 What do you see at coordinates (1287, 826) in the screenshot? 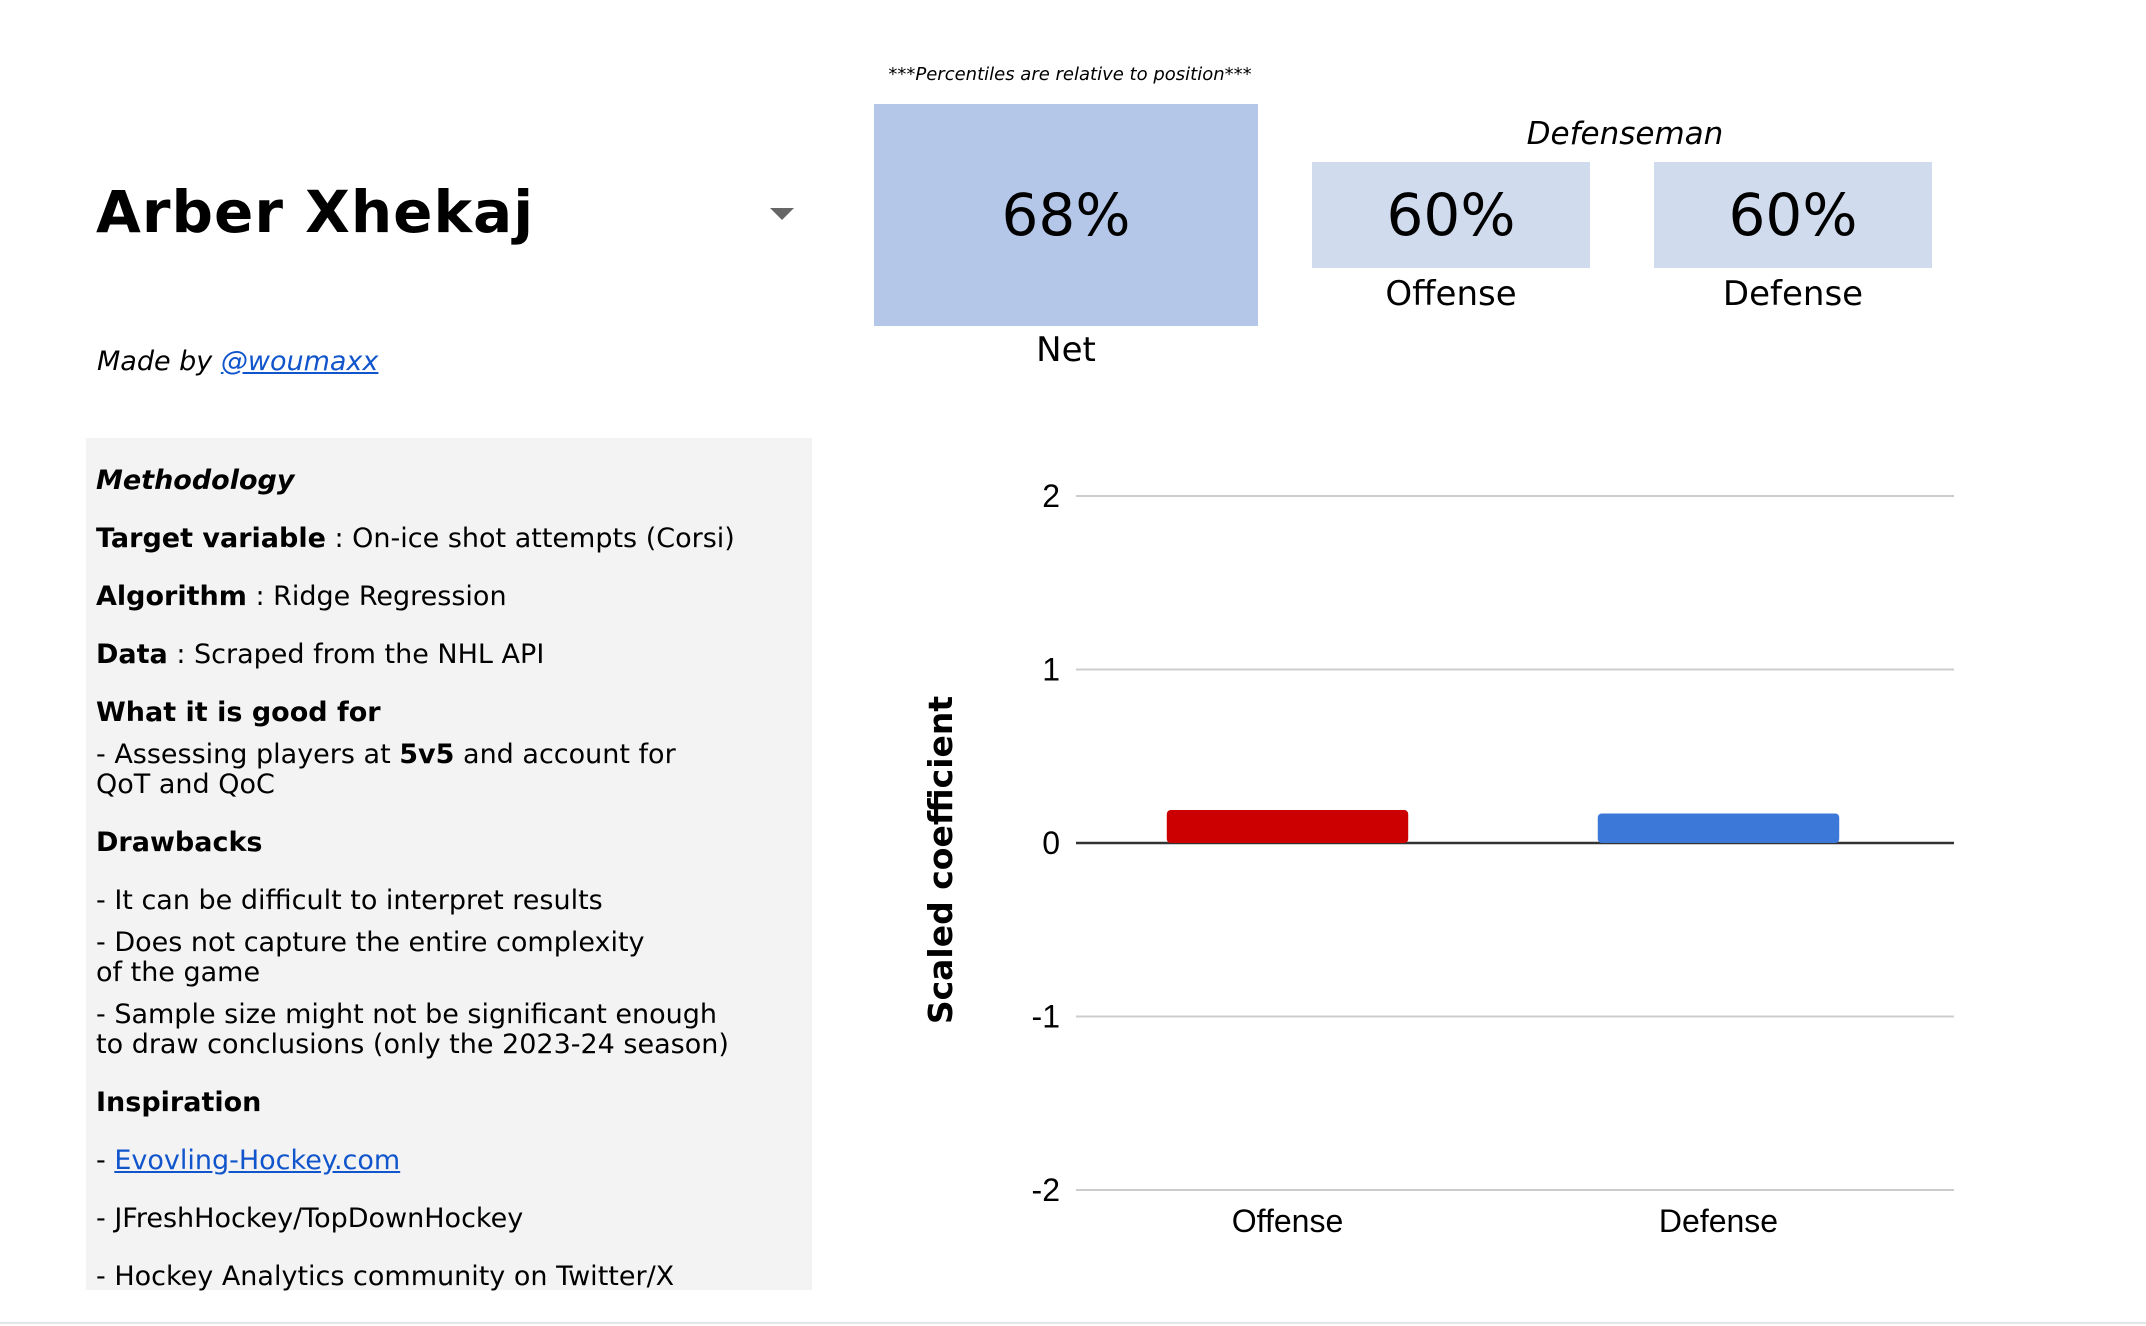
I see `bar-offense` at bounding box center [1287, 826].